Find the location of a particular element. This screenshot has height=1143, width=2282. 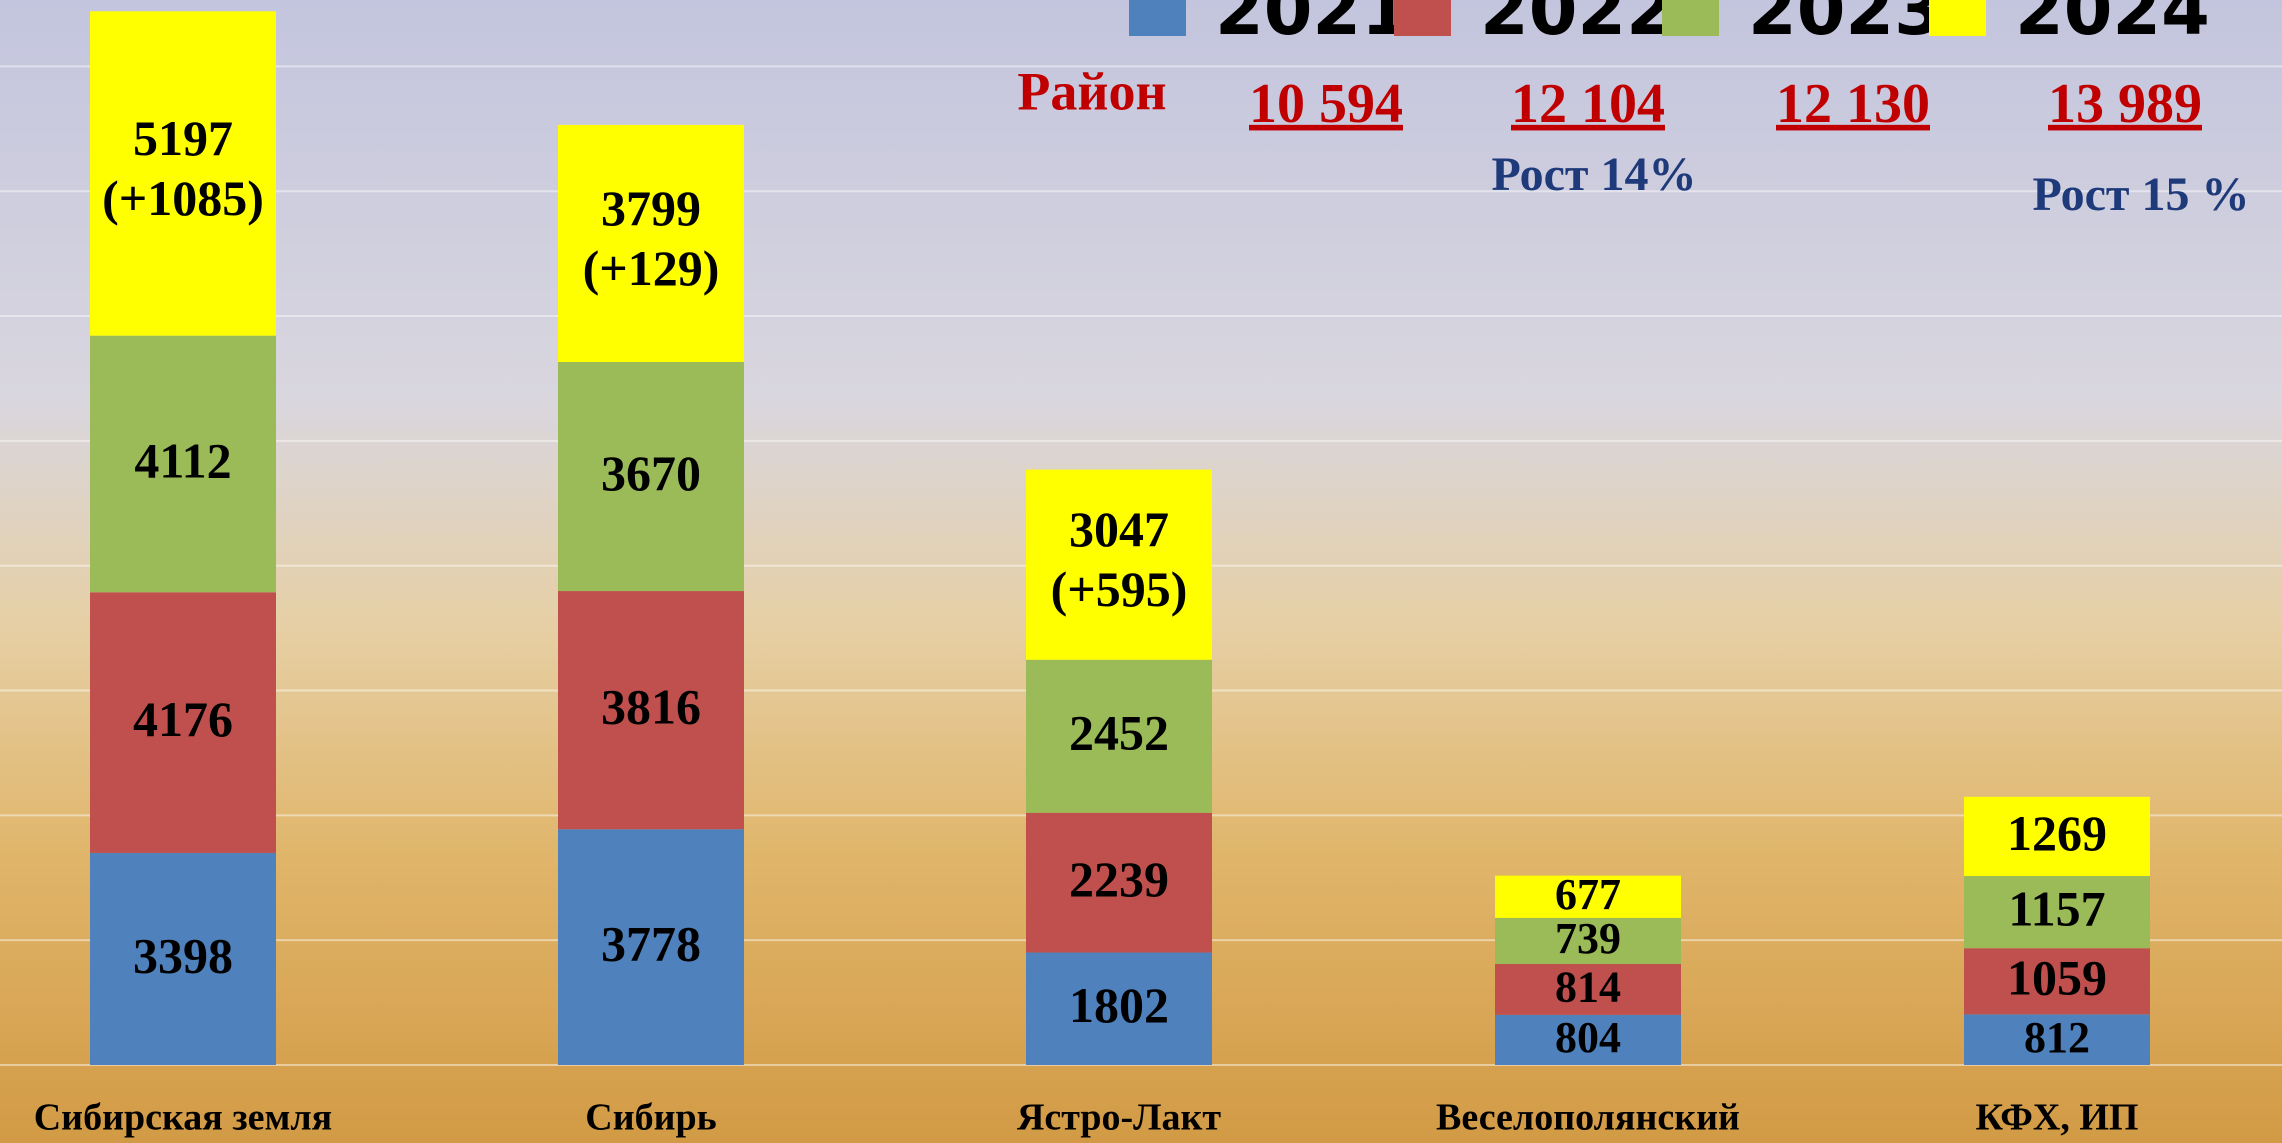

data-label: 1802 is located at coordinates (1119, 1005).